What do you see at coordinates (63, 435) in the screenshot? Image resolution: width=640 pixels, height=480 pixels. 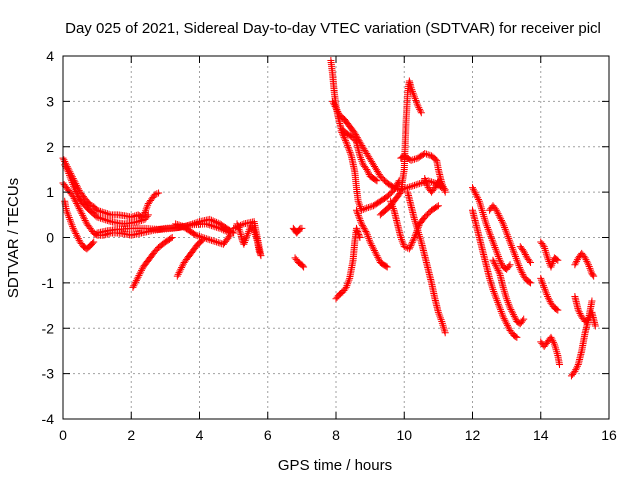 I see `x-tick-label: 0` at bounding box center [63, 435].